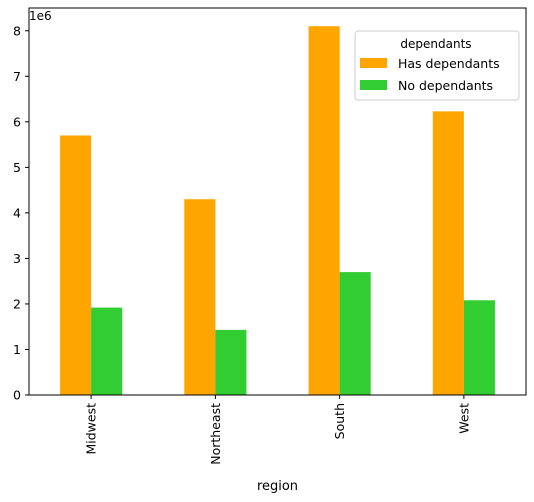 This screenshot has width=534, height=502. What do you see at coordinates (373, 63) in the screenshot?
I see `legend-swatch-has-dependants` at bounding box center [373, 63].